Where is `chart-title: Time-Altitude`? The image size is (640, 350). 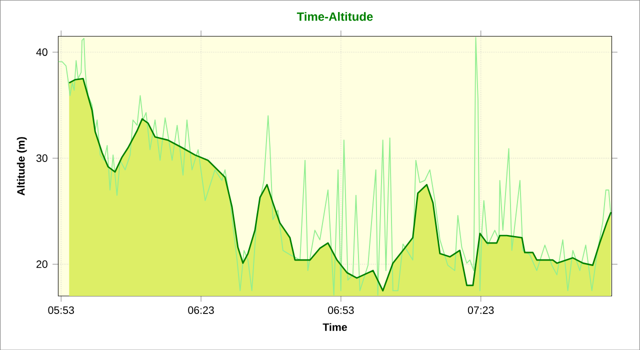
chart-title: Time-Altitude is located at coordinates (334, 16).